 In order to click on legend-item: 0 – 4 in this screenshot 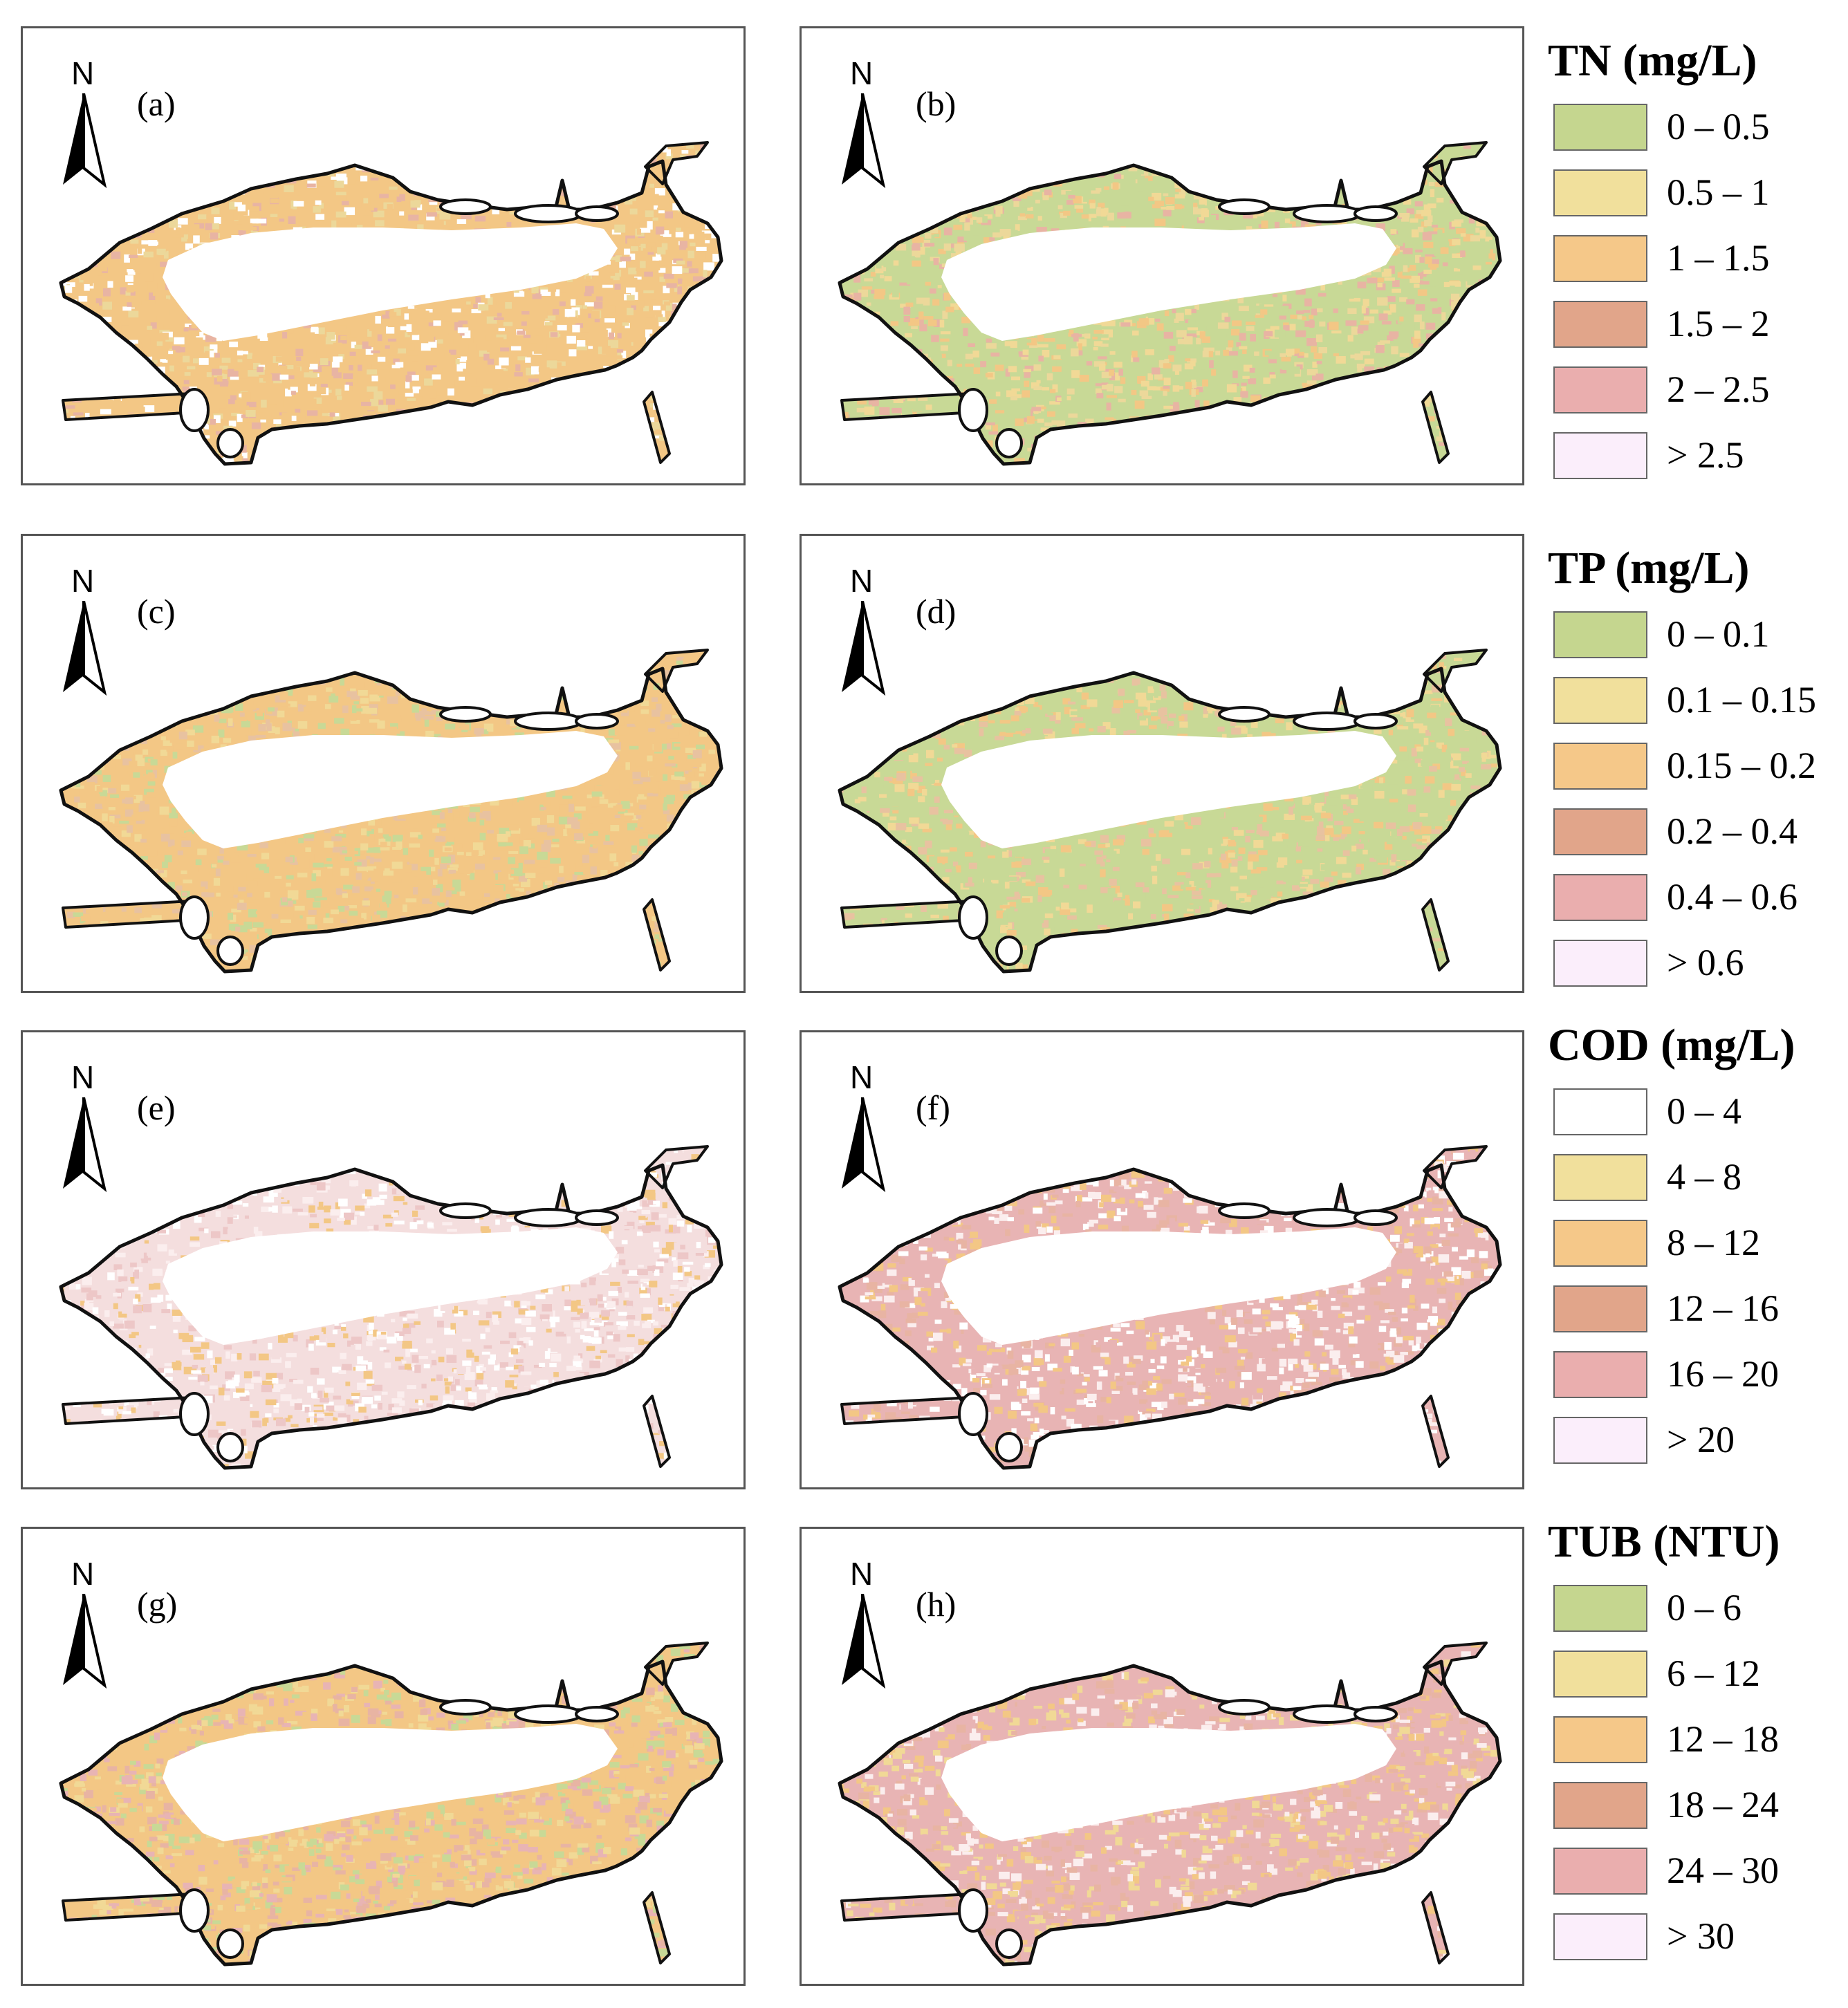, I will do `click(1696, 1113)`.